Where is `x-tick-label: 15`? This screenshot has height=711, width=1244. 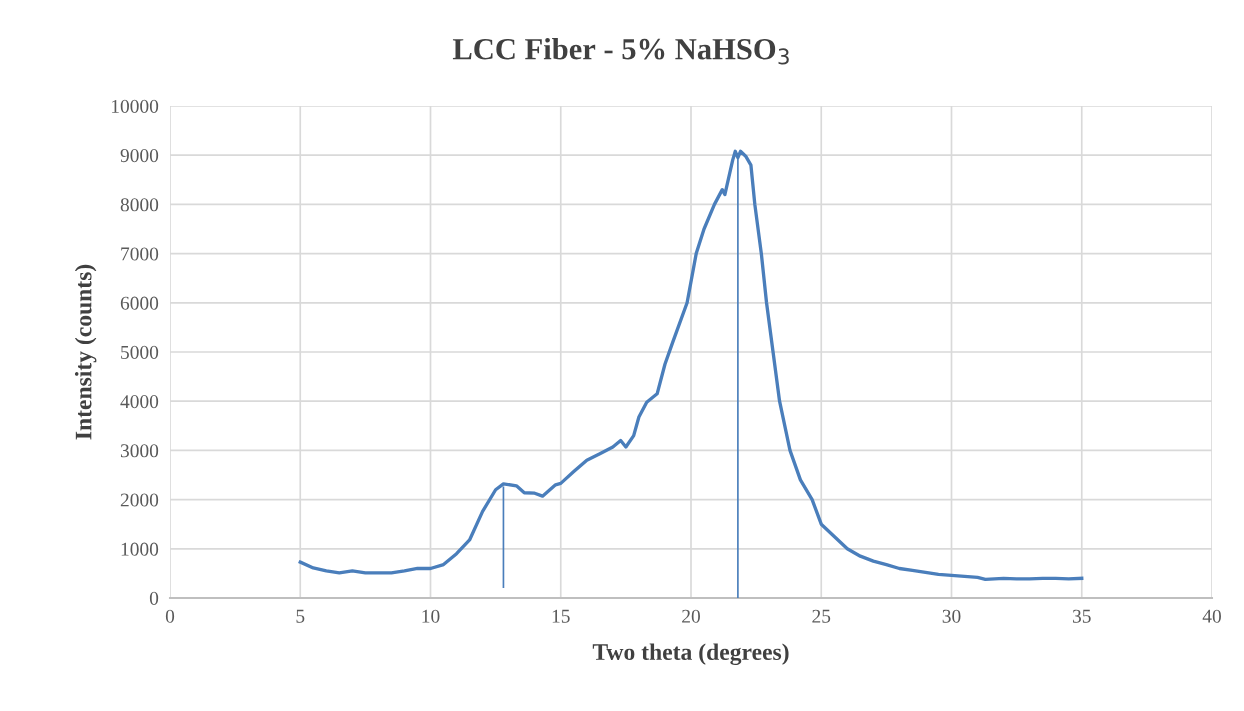 x-tick-label: 15 is located at coordinates (561, 616).